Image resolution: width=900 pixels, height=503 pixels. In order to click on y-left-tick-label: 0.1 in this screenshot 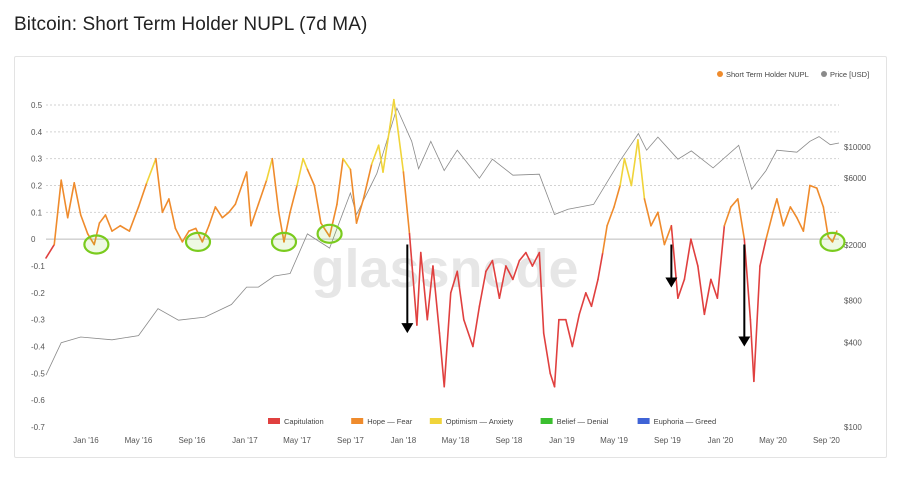, I will do `click(37, 212)`.